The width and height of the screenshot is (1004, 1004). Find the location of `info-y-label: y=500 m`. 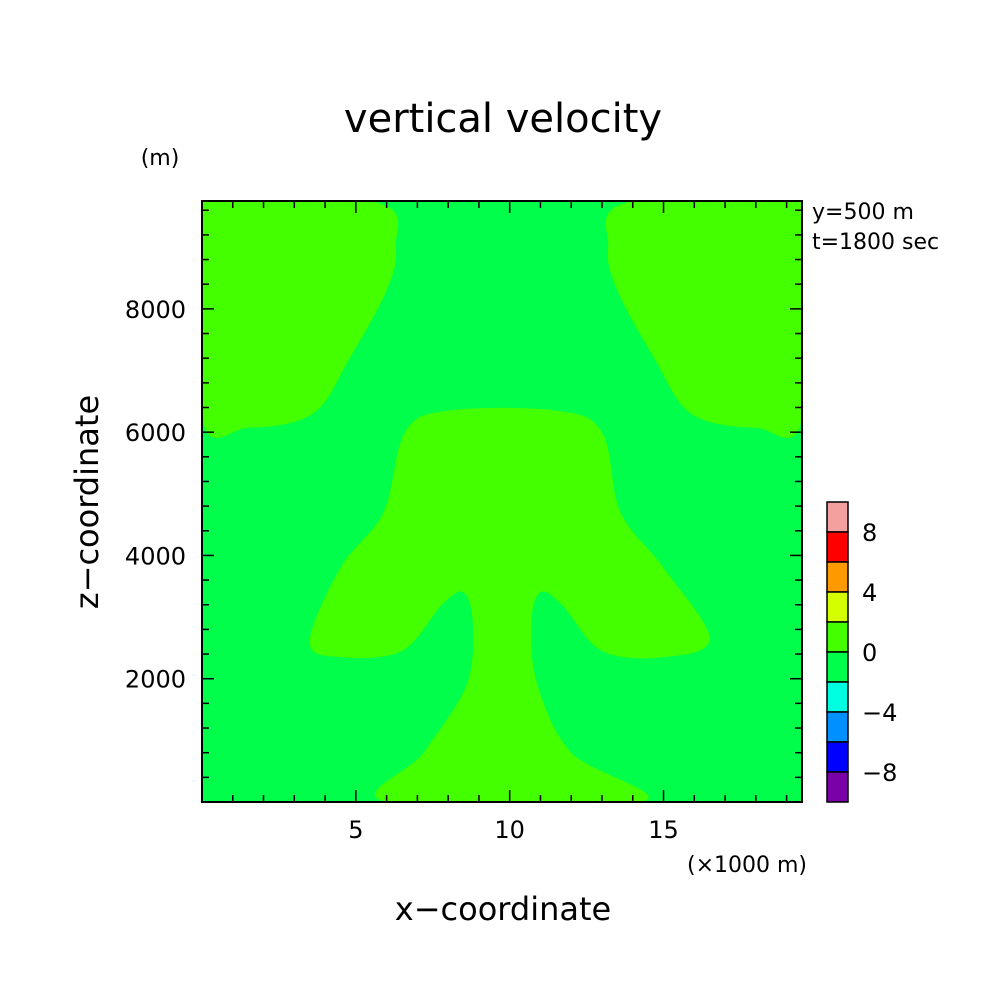

info-y-label: y=500 m is located at coordinates (863, 212).